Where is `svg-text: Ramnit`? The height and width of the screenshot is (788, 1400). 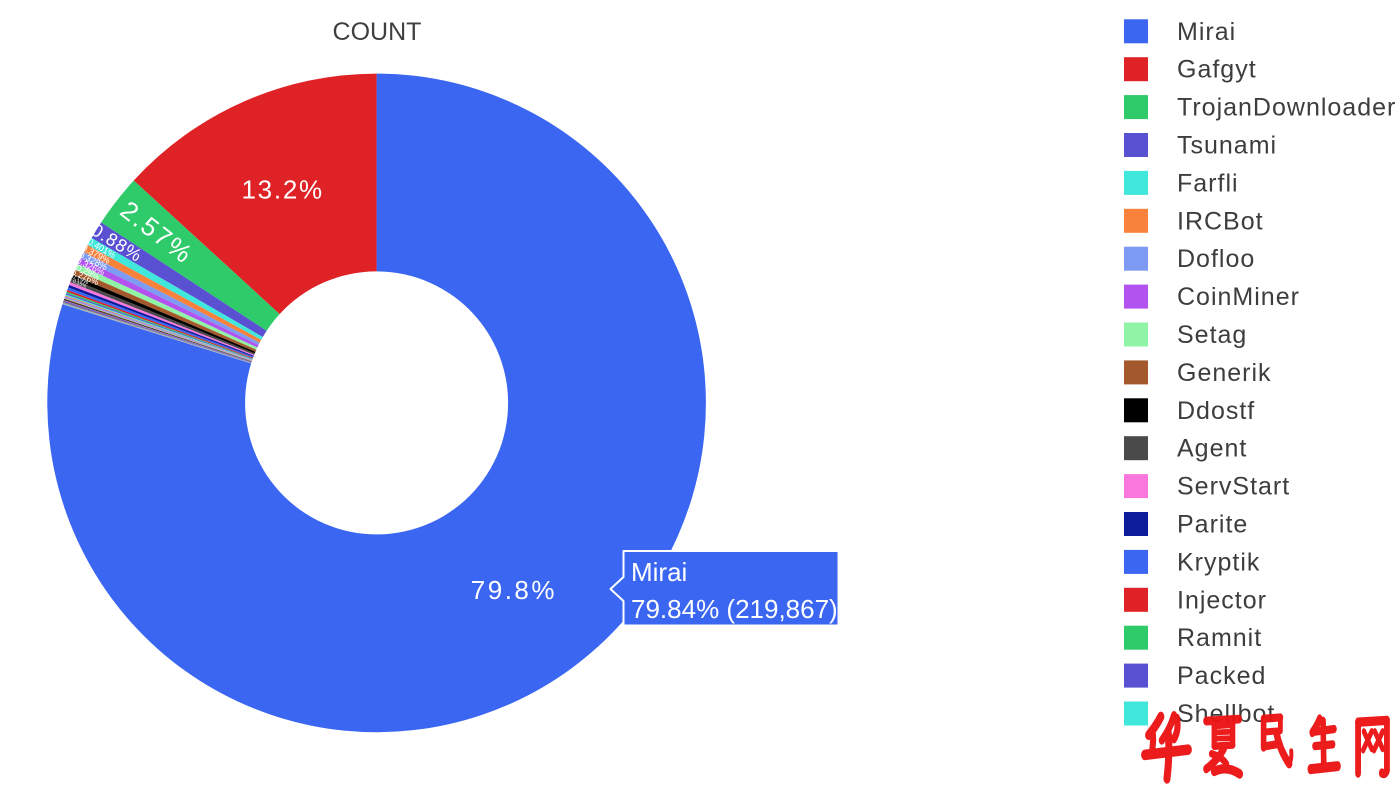
svg-text: Ramnit is located at coordinates (1219, 638).